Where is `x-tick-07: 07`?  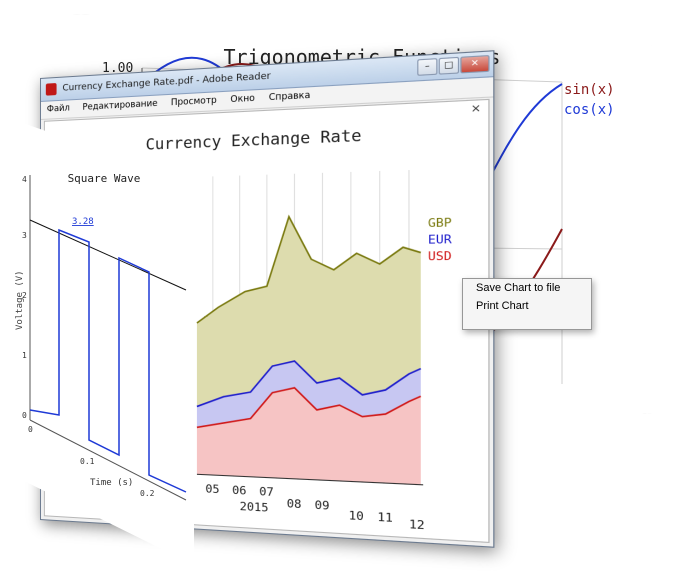
x-tick-07: 07 is located at coordinates (266, 491).